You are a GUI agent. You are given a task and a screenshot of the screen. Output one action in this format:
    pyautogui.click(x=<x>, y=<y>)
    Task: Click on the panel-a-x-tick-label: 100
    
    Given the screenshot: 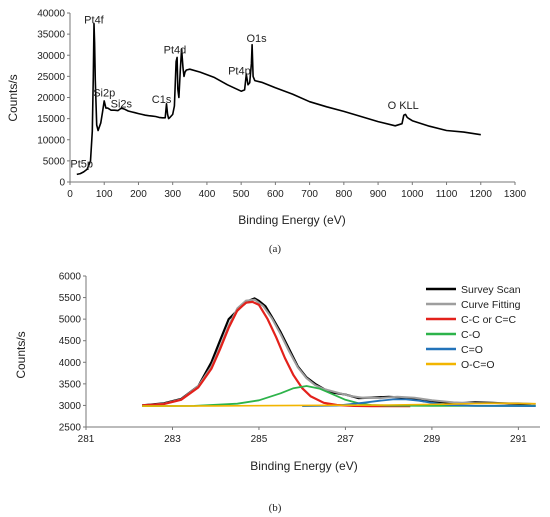 What is the action you would take?
    pyautogui.click(x=104, y=194)
    